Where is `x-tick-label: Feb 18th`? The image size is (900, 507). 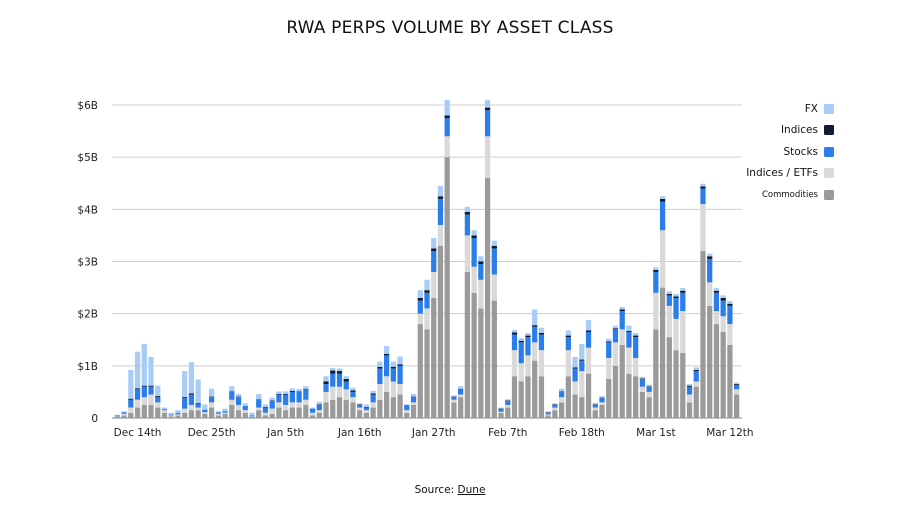 x-tick-label: Feb 18th is located at coordinates (582, 433).